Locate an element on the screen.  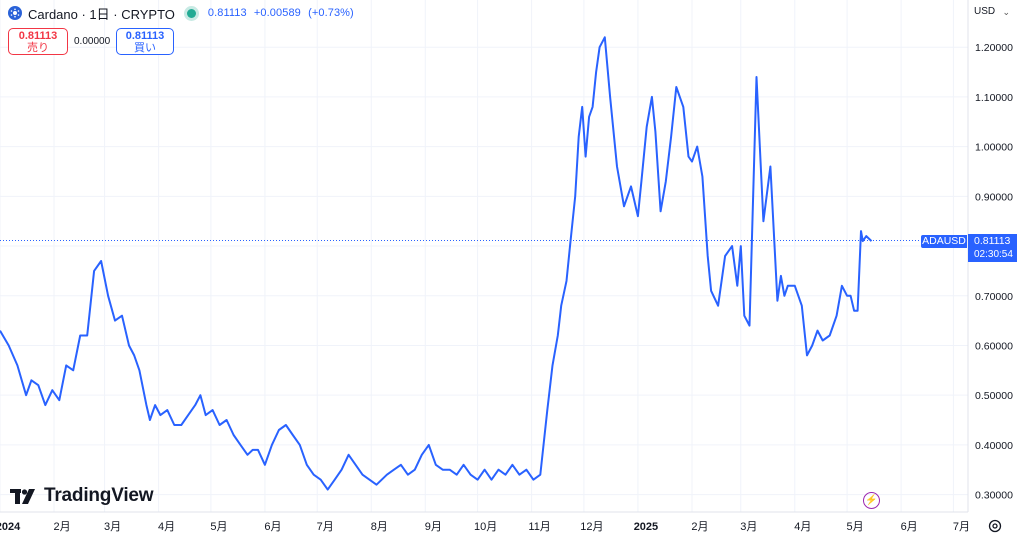
price-tick-label: 0.40000 is located at coordinates (994, 446).